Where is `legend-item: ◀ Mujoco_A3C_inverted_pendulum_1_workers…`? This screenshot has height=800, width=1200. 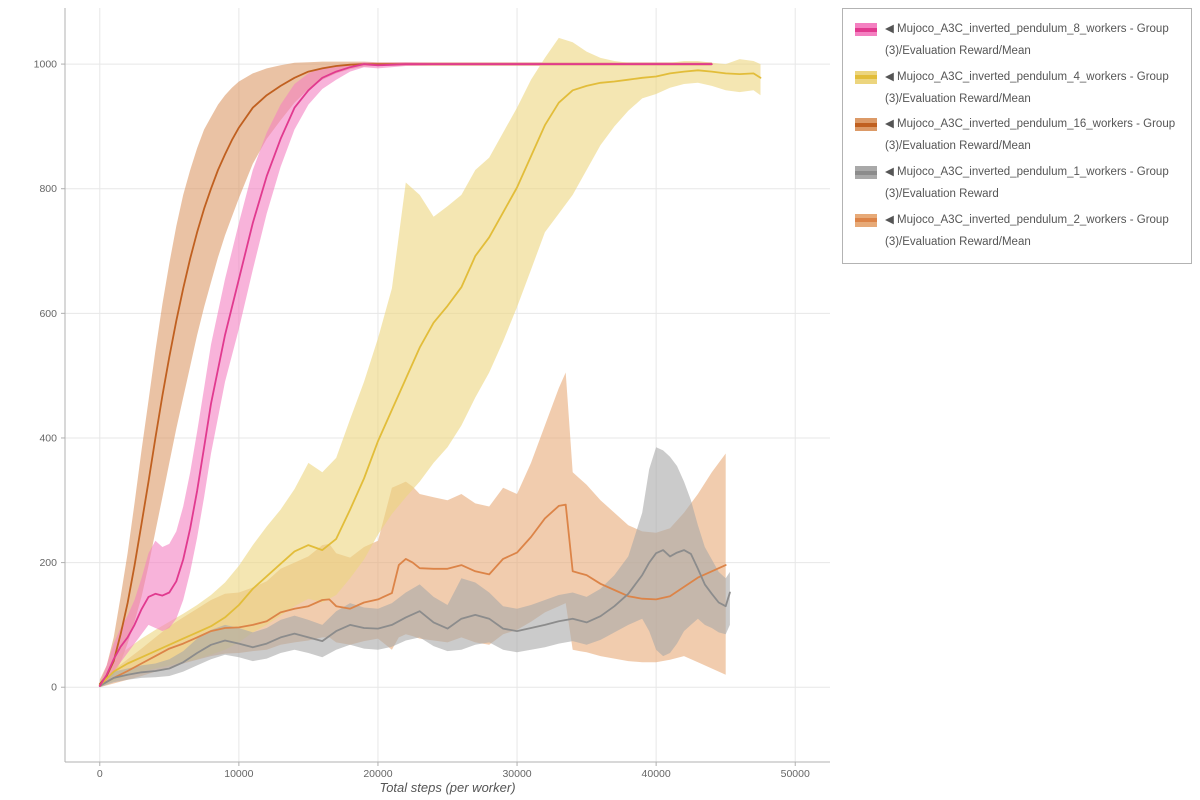
legend-item: ◀ Mujoco_A3C_inverted_pendulum_1_workers… is located at coordinates (1017, 184).